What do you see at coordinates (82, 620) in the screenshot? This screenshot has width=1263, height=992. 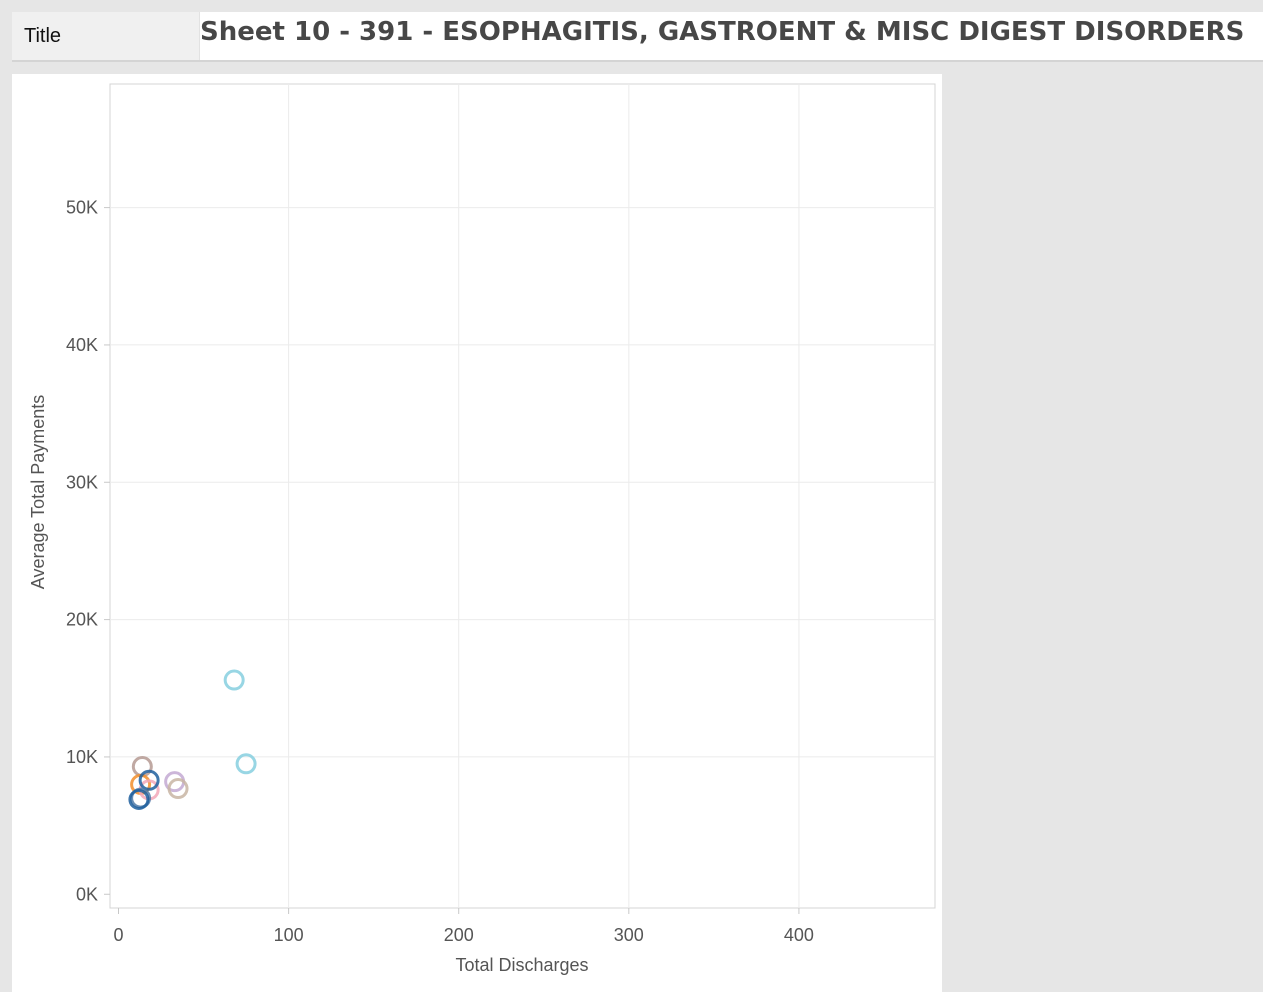 I see `y-tick-label: 20K` at bounding box center [82, 620].